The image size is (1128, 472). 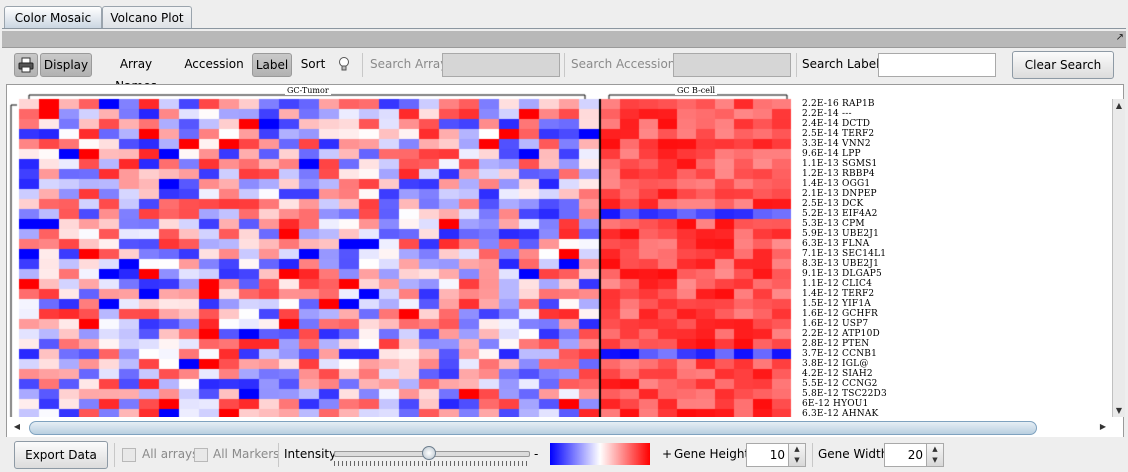 I want to click on export-data-button: Export Data, so click(x=61, y=455).